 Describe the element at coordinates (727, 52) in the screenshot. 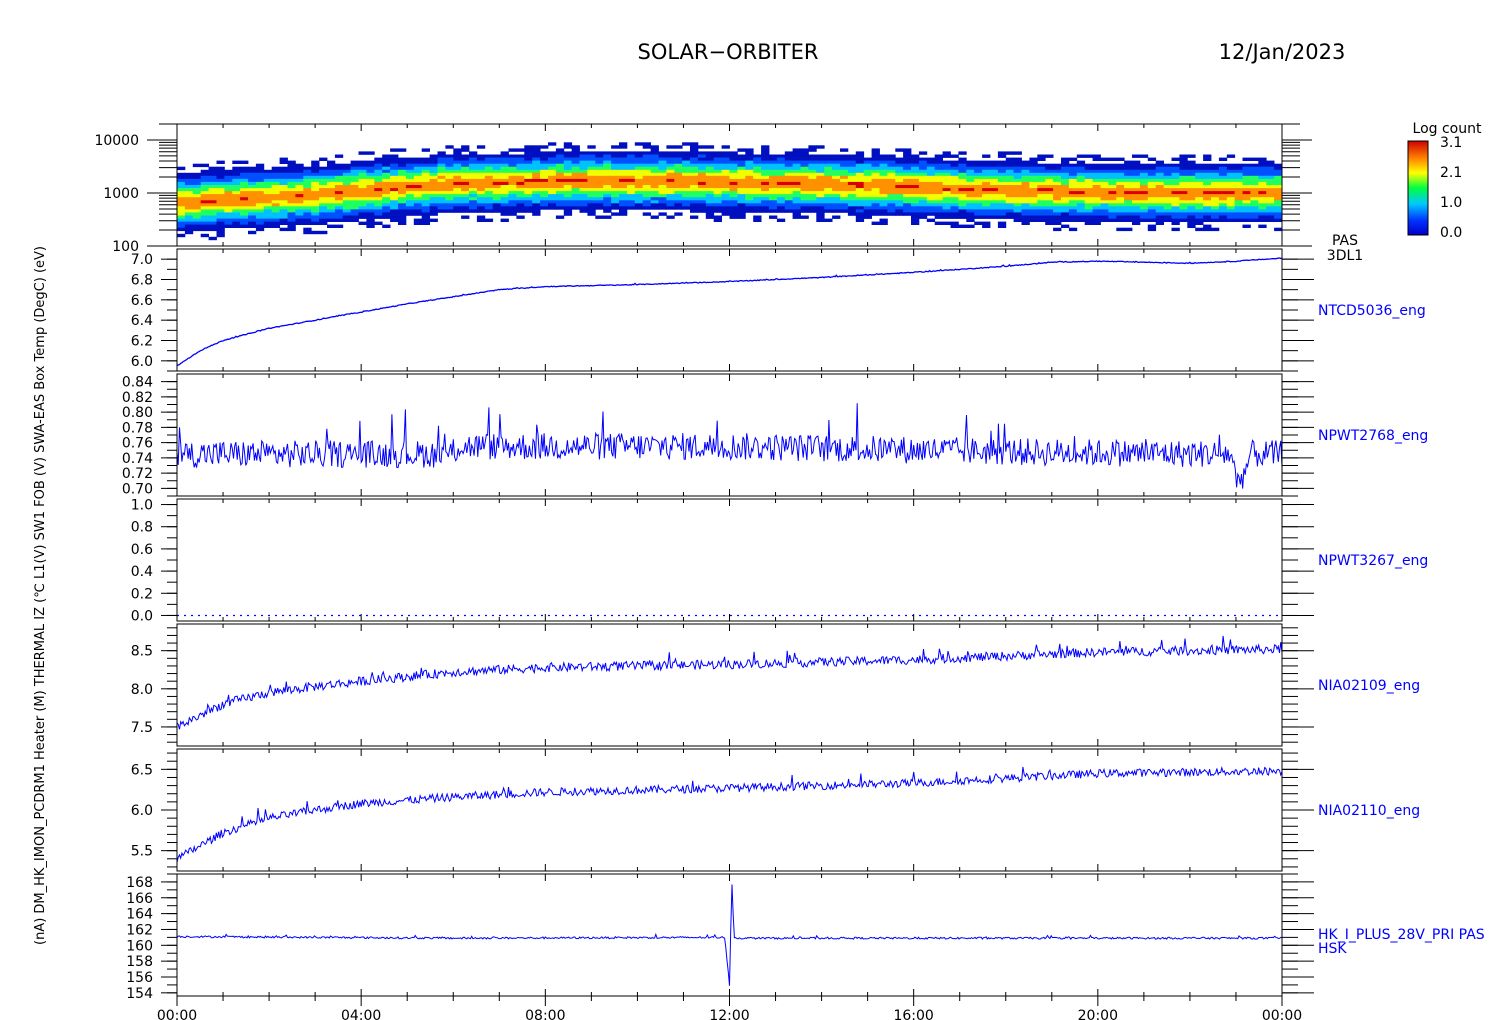

I see `mission-title: SOLAR−ORBITER` at that location.